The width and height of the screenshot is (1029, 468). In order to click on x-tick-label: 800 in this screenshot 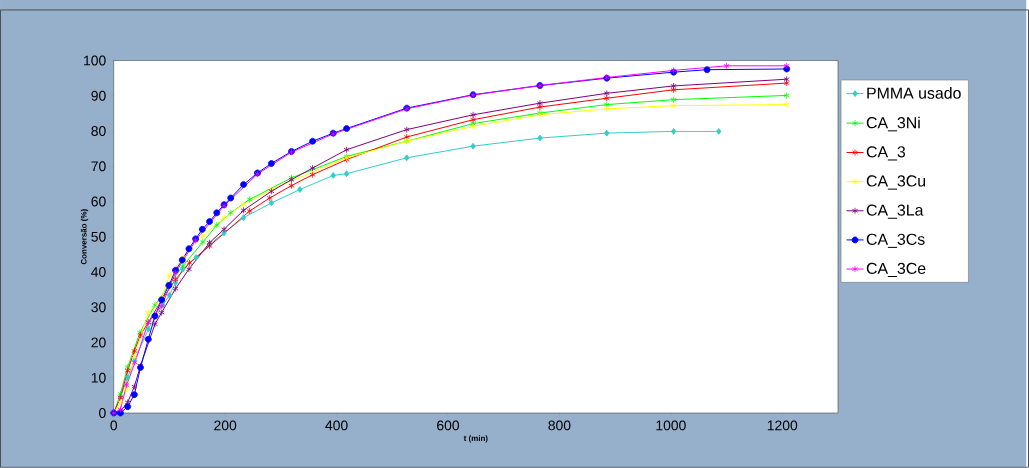, I will do `click(559, 425)`.